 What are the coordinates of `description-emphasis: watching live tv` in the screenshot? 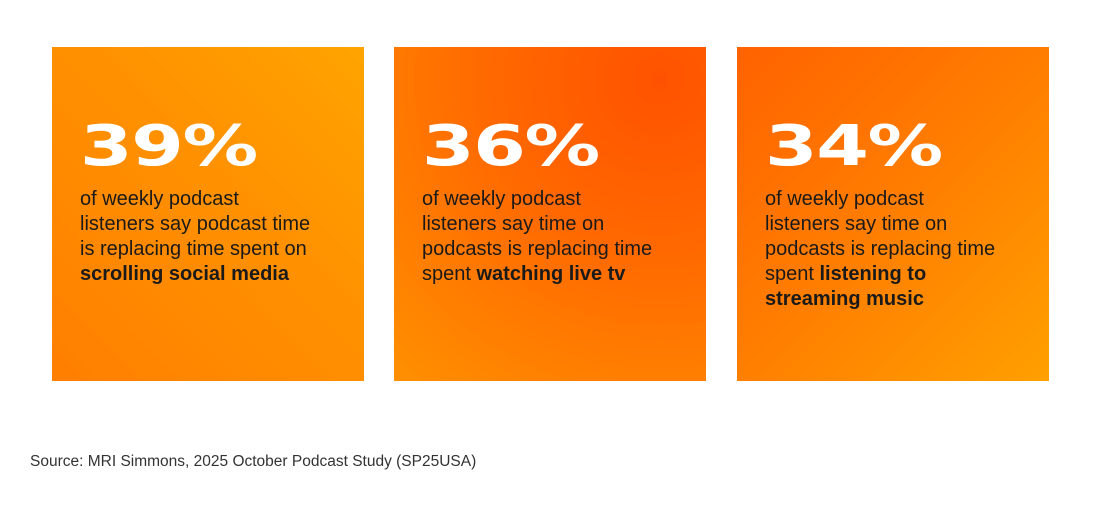 It's located at (551, 274).